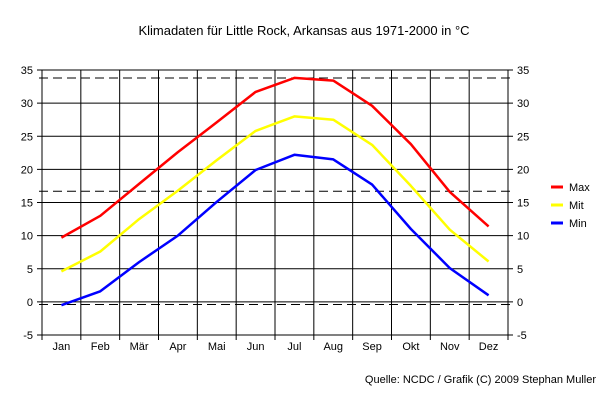  I want to click on y-tick-label-right: 15, so click(523, 204).